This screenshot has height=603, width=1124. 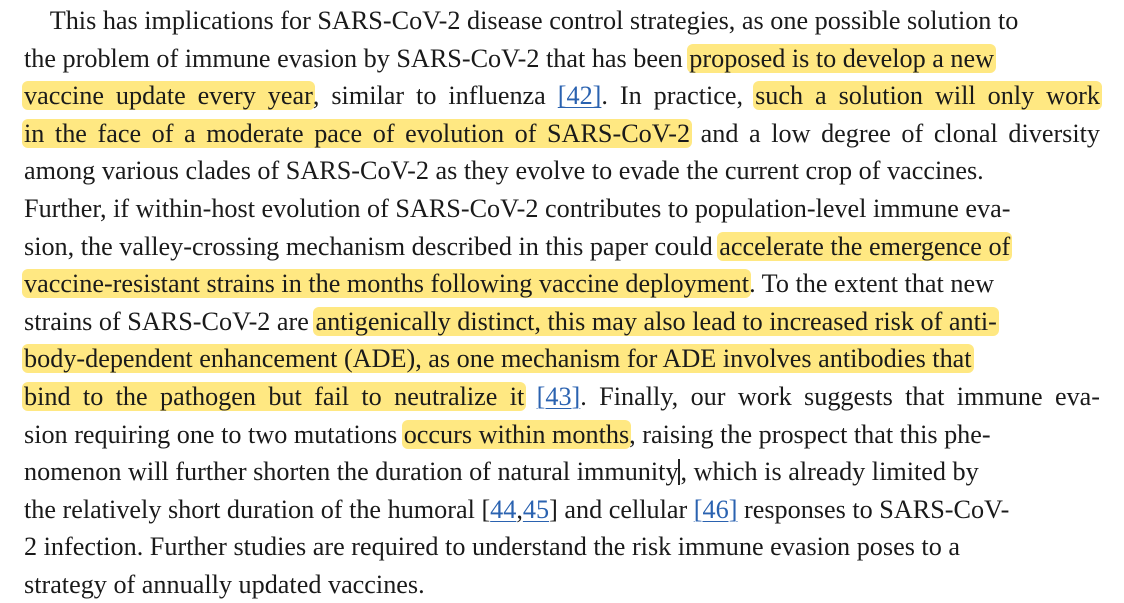 What do you see at coordinates (214, 434) in the screenshot?
I see `text-segment: sion requiring one to two mutations` at bounding box center [214, 434].